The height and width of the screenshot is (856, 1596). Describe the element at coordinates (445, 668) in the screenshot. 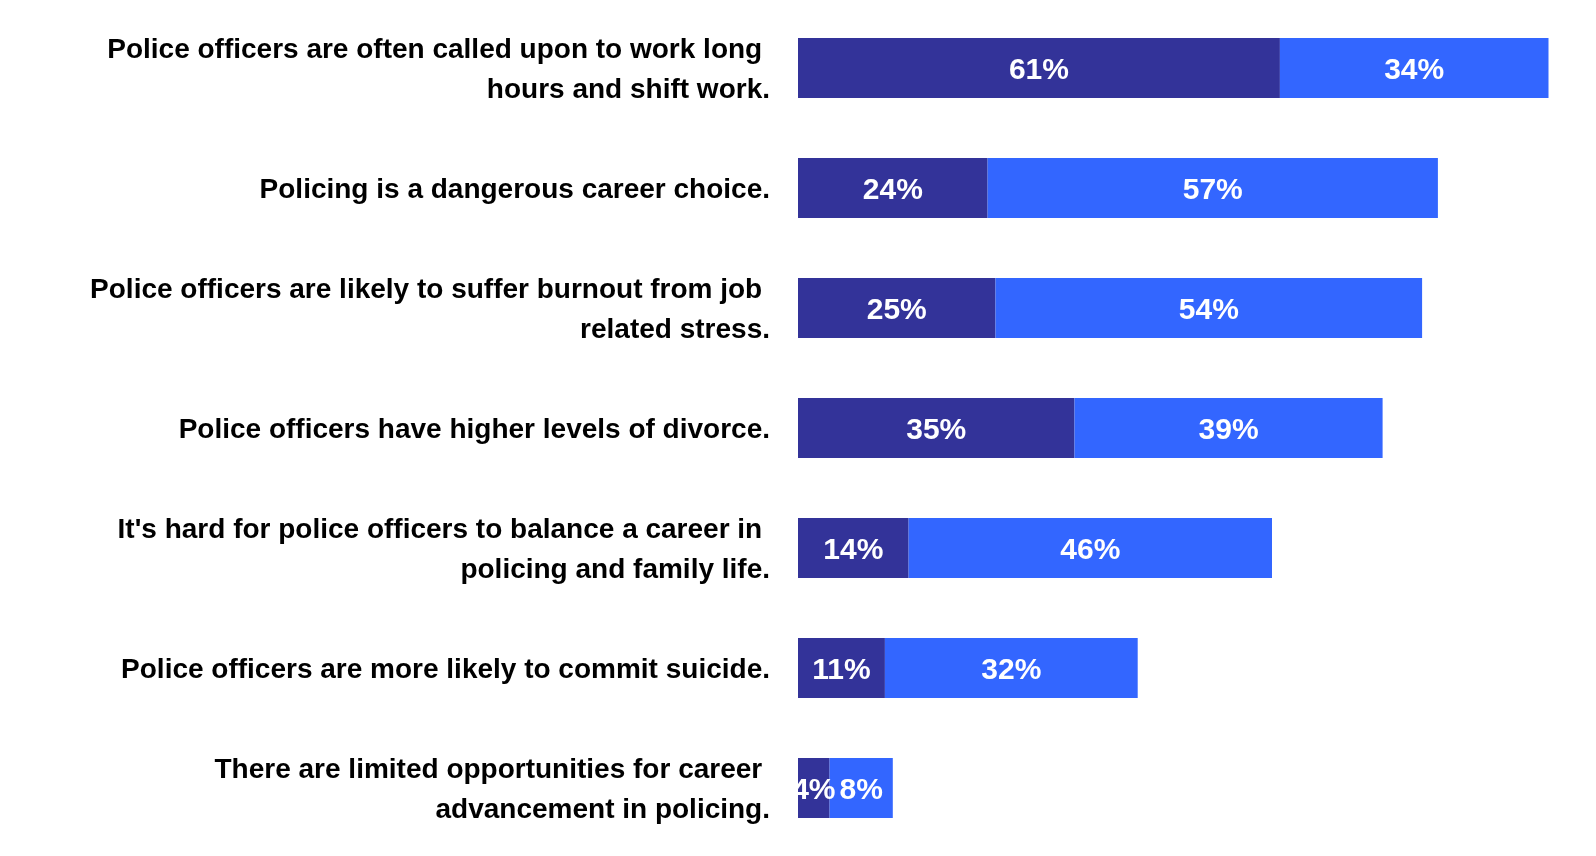

I see `y-tick-label: Police officers are more likely to commit suicide.` at that location.